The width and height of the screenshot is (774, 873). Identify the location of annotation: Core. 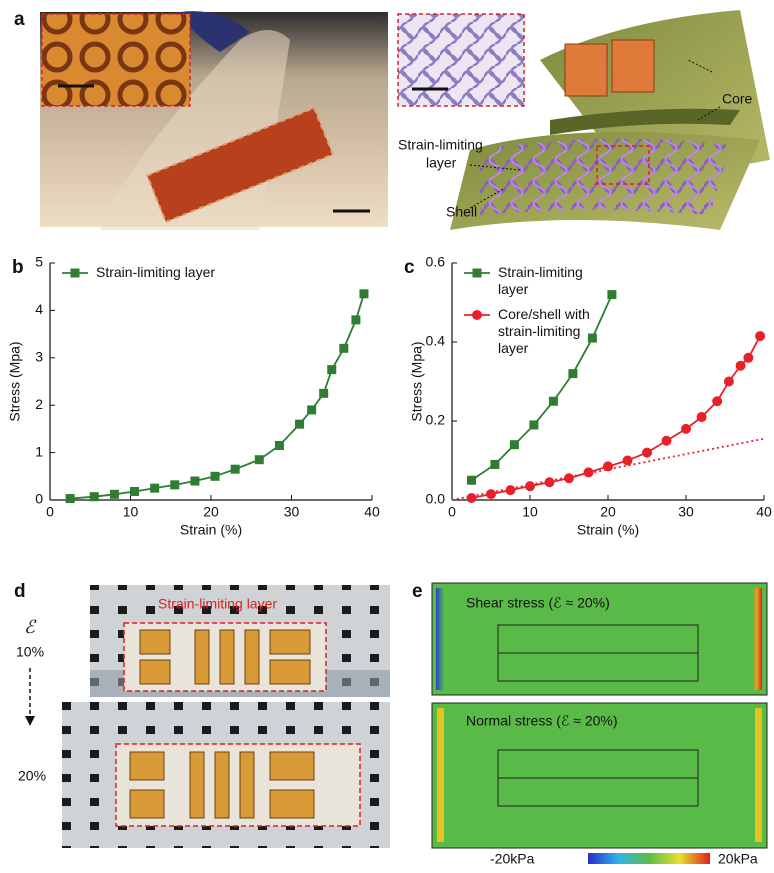
(737, 99).